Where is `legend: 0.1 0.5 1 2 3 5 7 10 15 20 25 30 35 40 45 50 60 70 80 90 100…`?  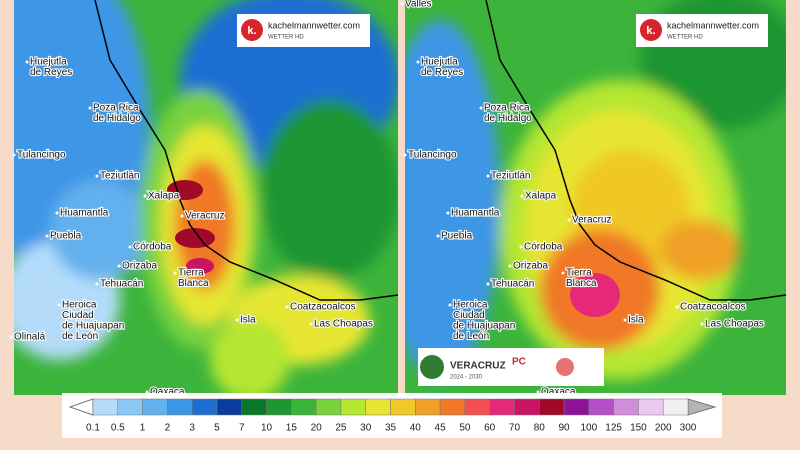 legend: 0.1 0.5 1 2 3 5 7 10 15 20 25 30 35 40 45 50 60 70 80 90 100… is located at coordinates (392, 415).